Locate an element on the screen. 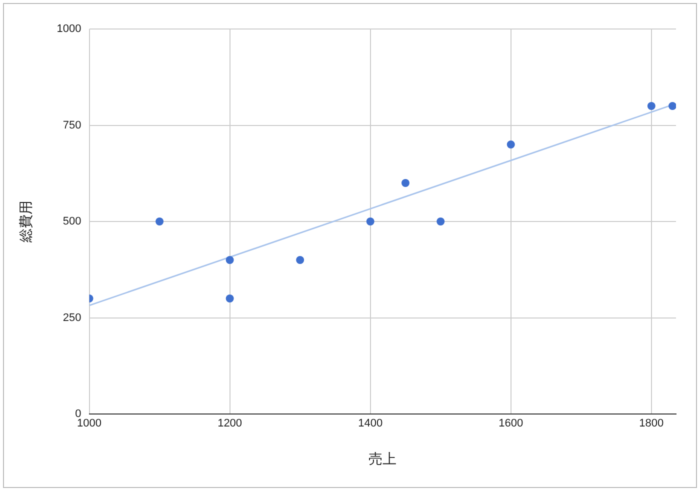 The width and height of the screenshot is (700, 491). x-tick-label: 1400 is located at coordinates (370, 424).